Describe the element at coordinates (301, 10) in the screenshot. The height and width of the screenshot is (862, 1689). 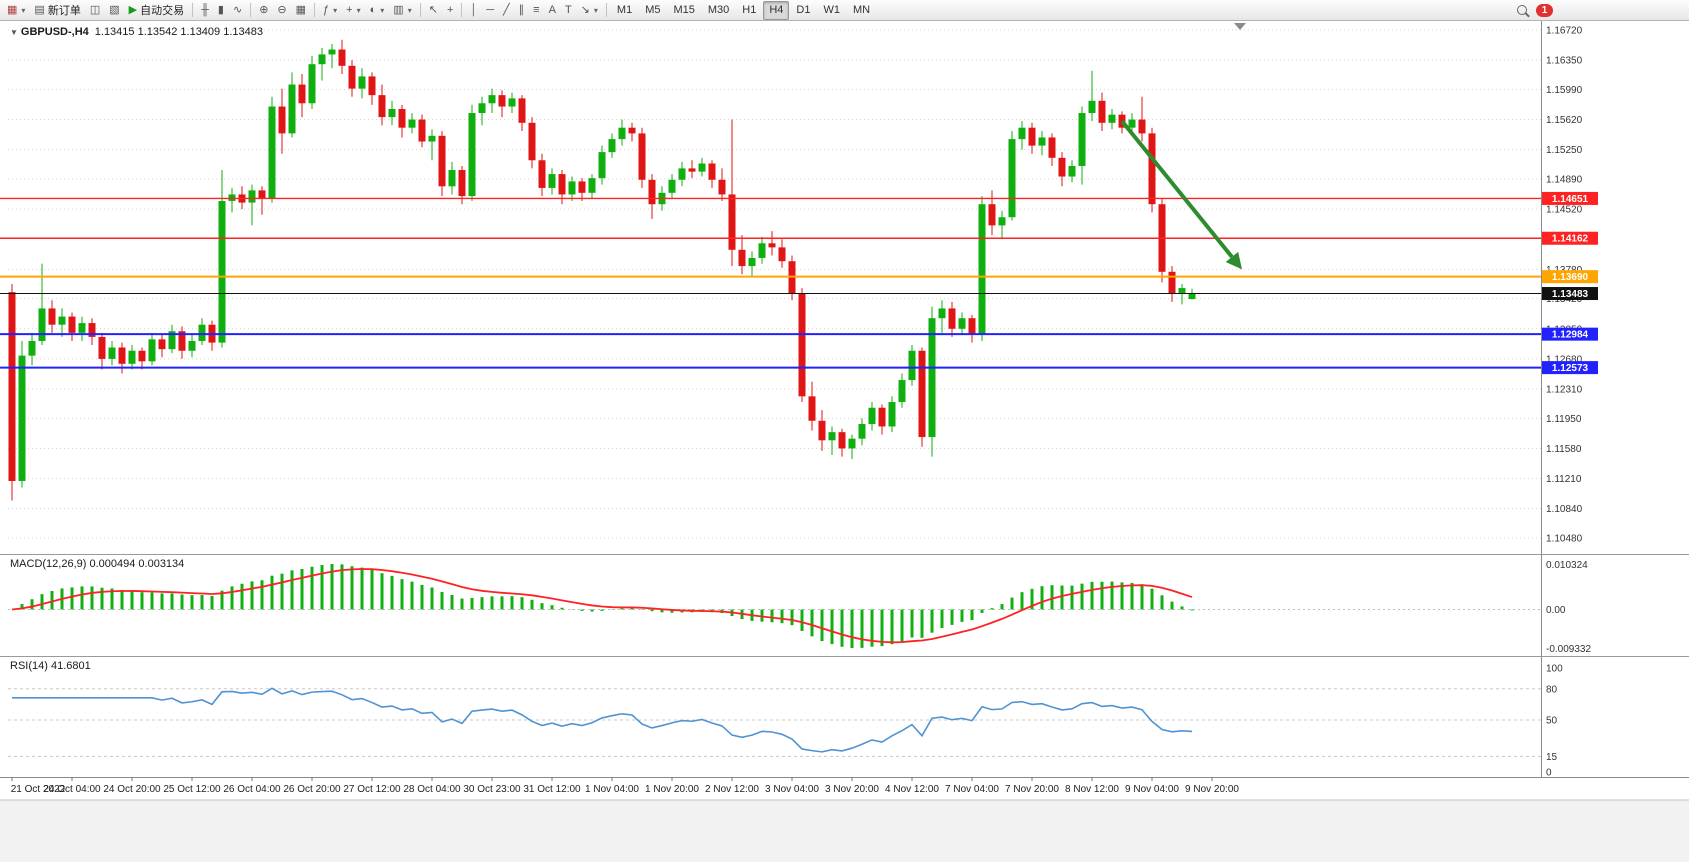
I see `tile-windows-button: ▦` at that location.